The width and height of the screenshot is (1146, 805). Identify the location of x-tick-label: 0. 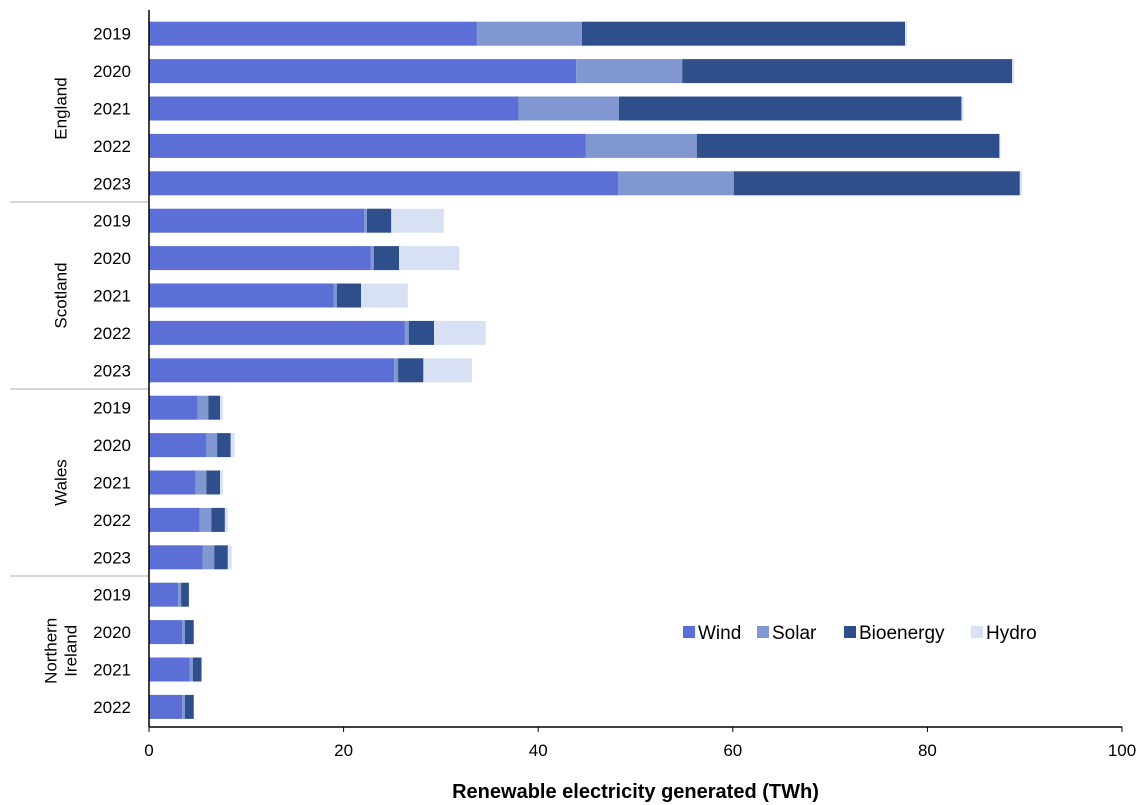
(148, 750).